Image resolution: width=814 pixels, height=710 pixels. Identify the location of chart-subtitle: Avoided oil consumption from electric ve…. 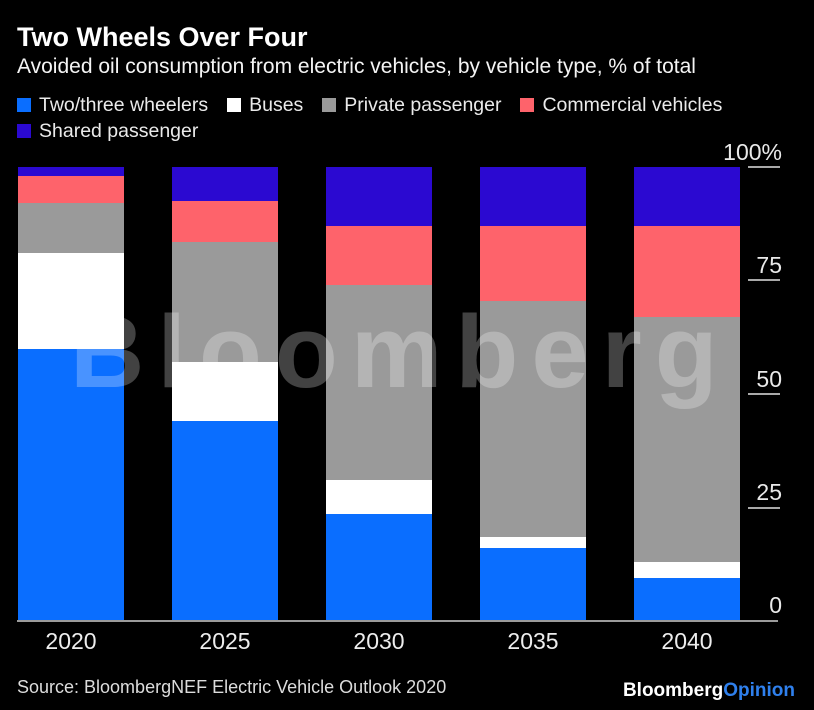
(356, 66).